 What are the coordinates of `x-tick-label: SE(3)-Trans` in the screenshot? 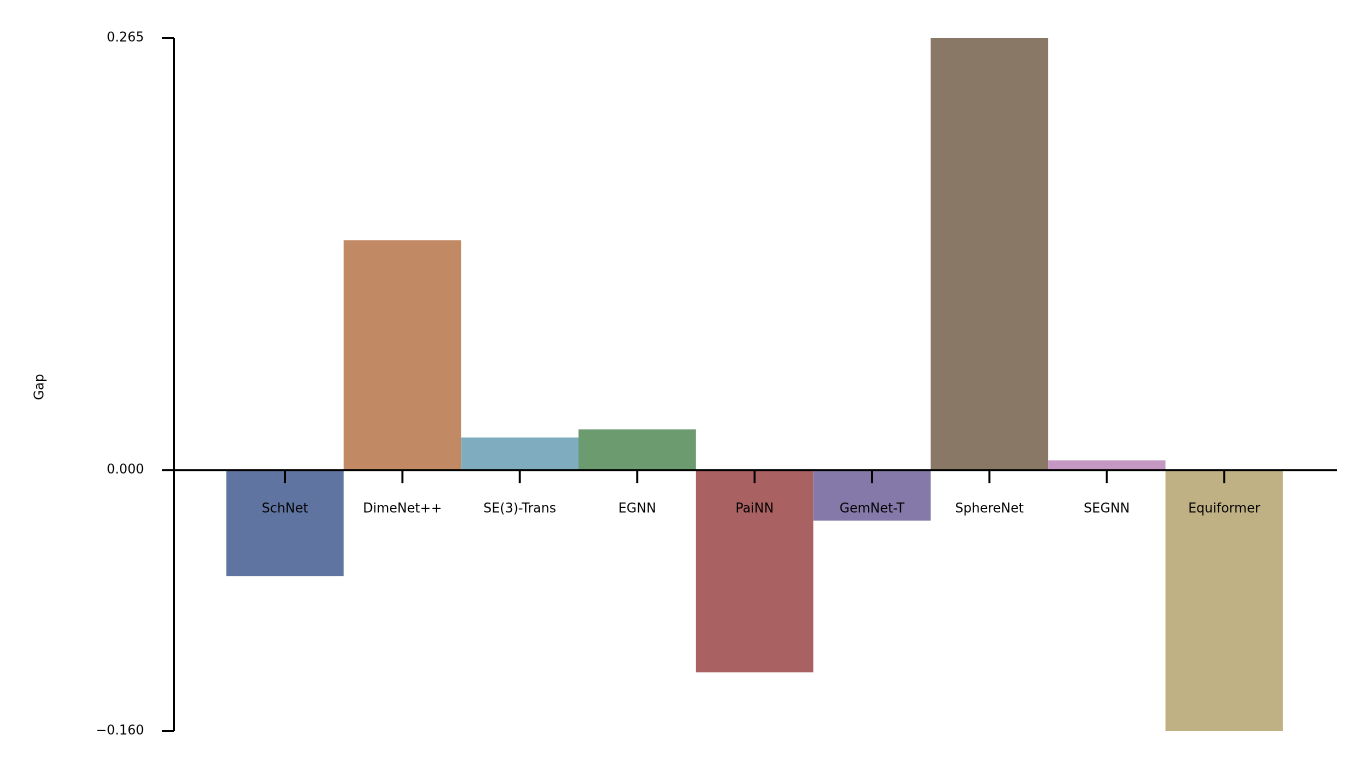 It's located at (519, 509).